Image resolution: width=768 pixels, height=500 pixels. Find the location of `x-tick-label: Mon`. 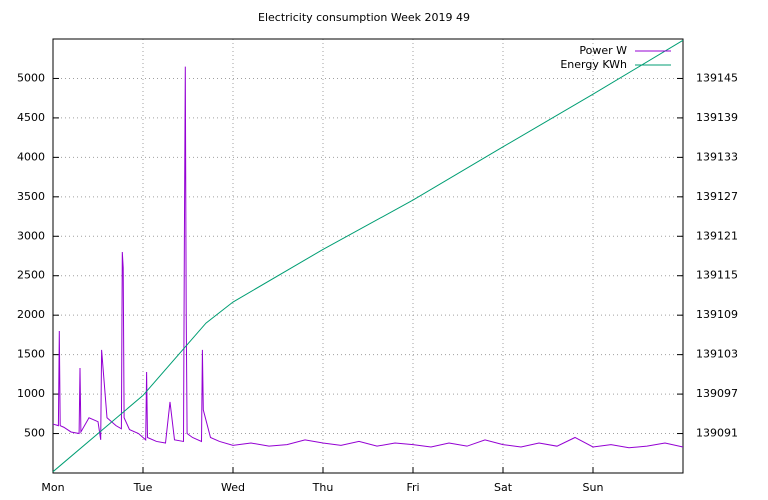

x-tick-label: Mon is located at coordinates (52, 487).